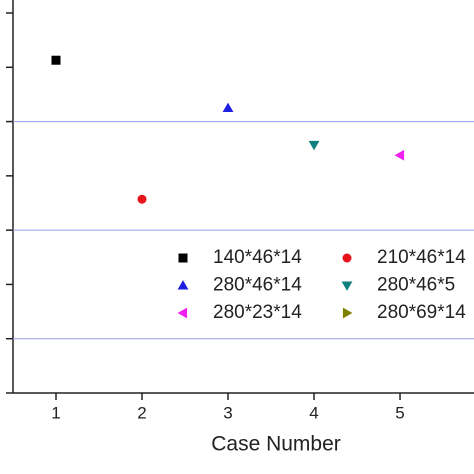 This screenshot has height=474, width=474. What do you see at coordinates (55, 412) in the screenshot?
I see `x-tick-label: 1` at bounding box center [55, 412].